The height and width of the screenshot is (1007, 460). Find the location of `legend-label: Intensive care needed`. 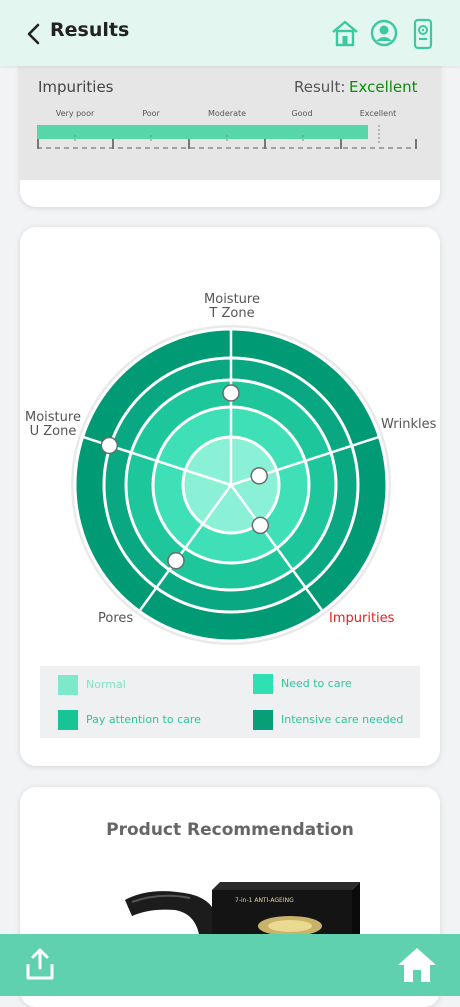

legend-label: Intensive care needed is located at coordinates (342, 719).